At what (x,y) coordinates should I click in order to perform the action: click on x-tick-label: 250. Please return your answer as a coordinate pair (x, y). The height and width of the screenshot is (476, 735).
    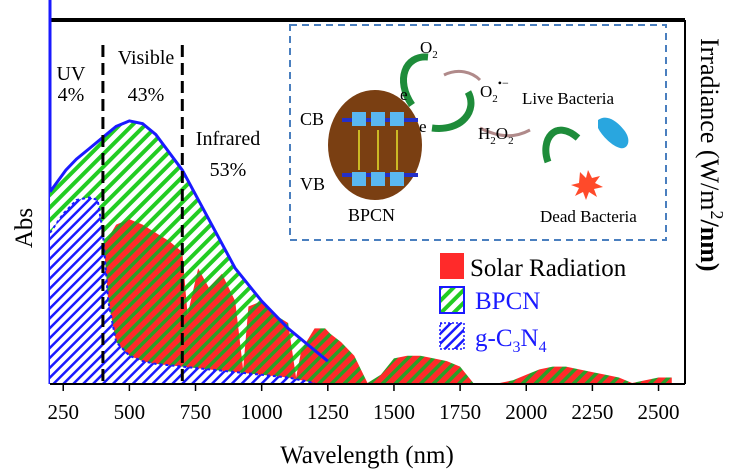
    Looking at the image, I should click on (63, 412).